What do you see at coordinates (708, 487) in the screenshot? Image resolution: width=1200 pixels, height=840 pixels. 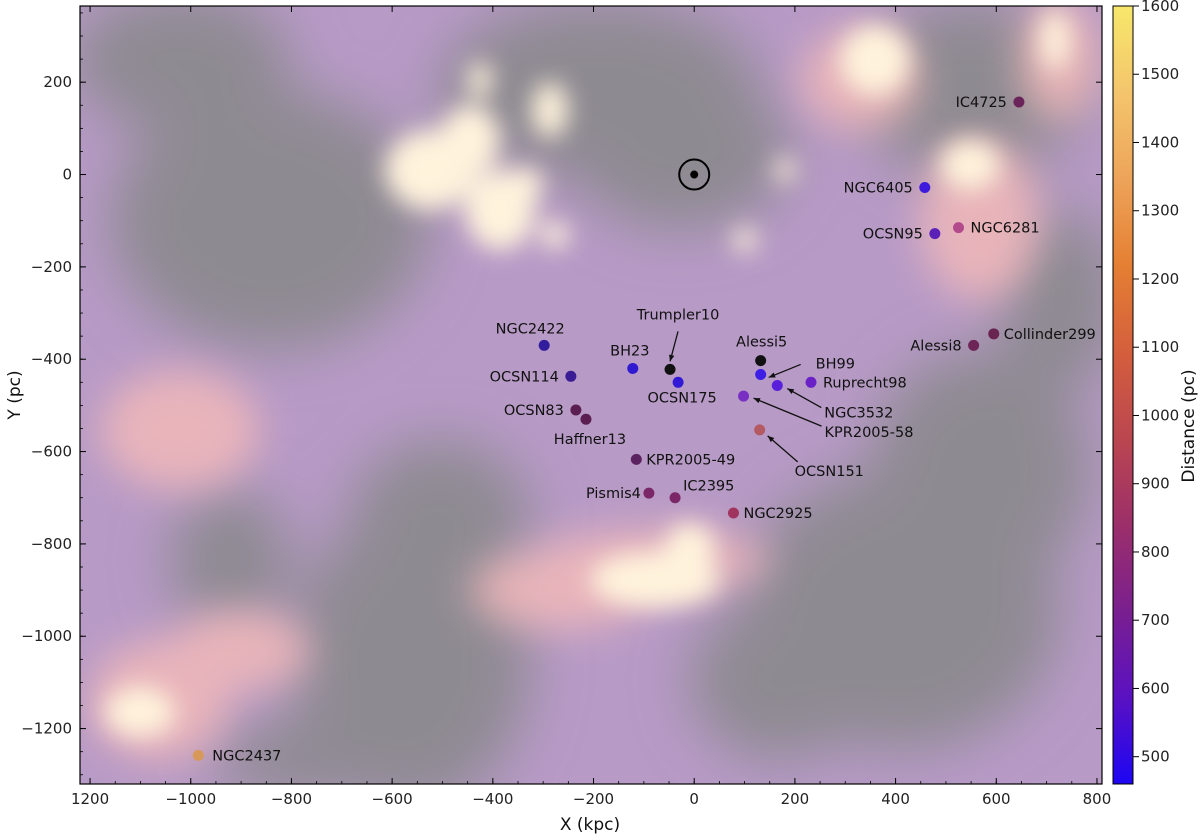 I see `cluster-label: IC2395` at bounding box center [708, 487].